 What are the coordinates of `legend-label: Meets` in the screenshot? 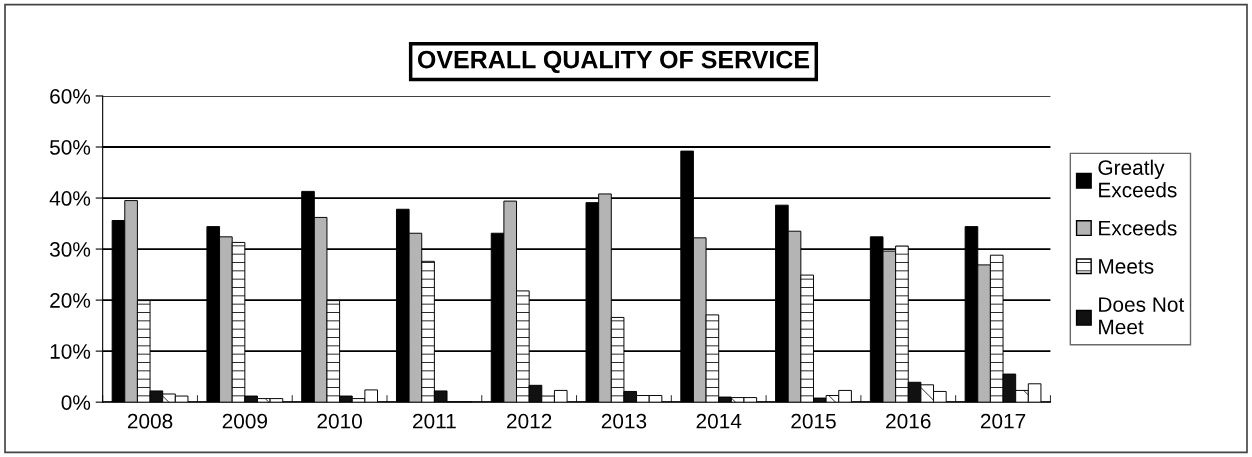 It's located at (1126, 266).